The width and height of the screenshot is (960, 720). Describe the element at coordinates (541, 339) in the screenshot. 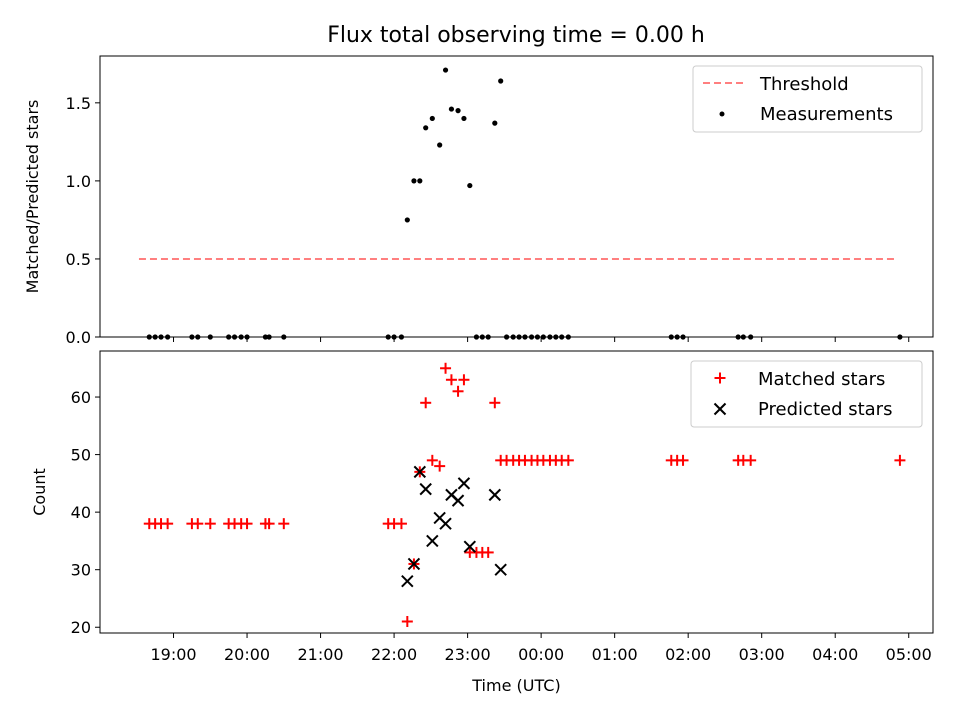

I see `ratio-x-ticks` at that location.